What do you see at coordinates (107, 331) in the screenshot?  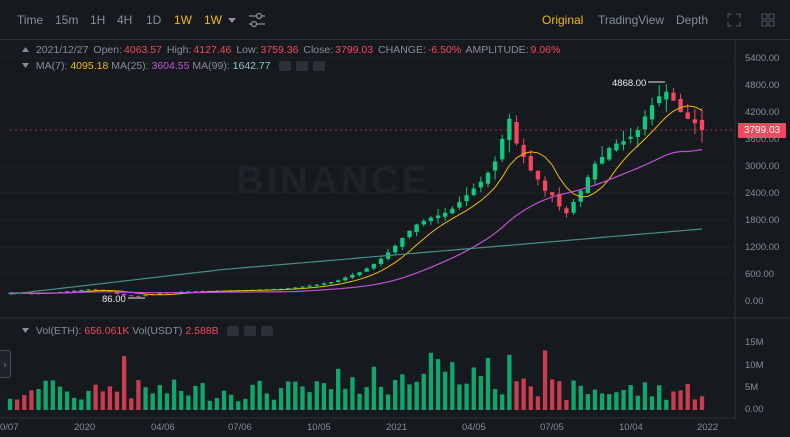 I see `vol-eth-value: 656.061K` at bounding box center [107, 331].